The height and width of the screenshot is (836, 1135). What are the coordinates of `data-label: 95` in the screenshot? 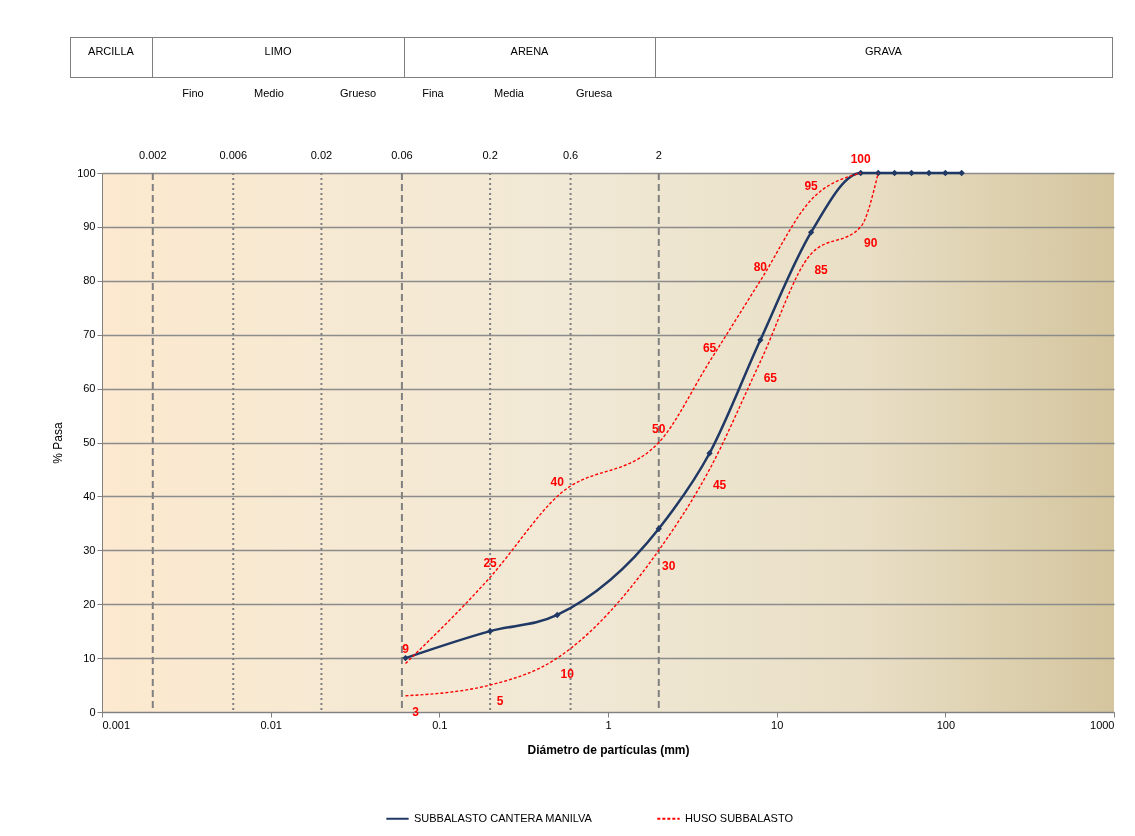 It's located at (811, 185).